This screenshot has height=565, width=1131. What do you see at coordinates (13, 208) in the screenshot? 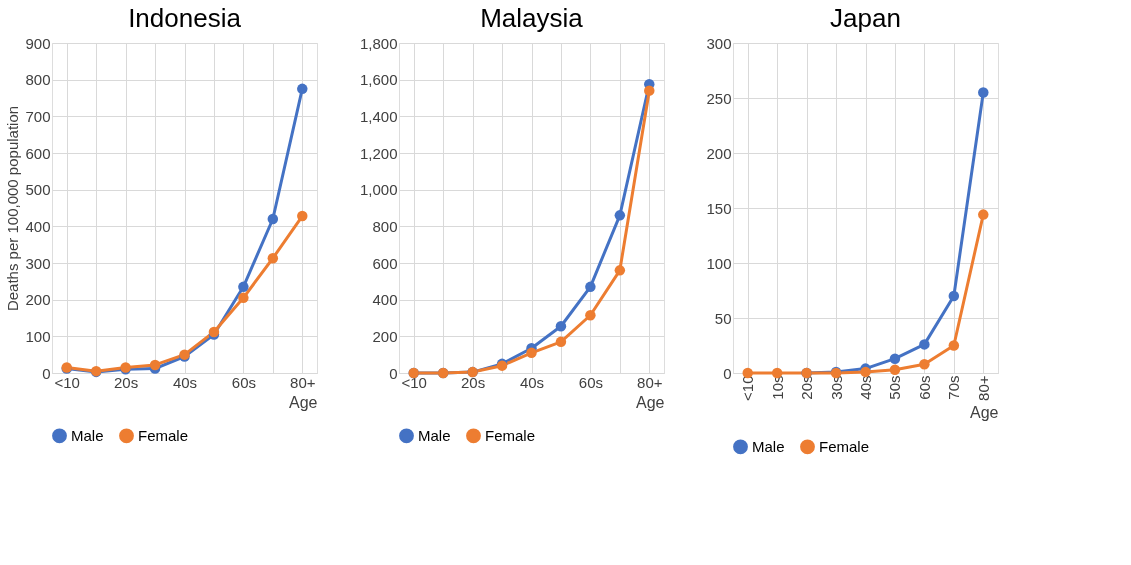
I see `y-axis-title: Deaths per 100,000 population` at bounding box center [13, 208].